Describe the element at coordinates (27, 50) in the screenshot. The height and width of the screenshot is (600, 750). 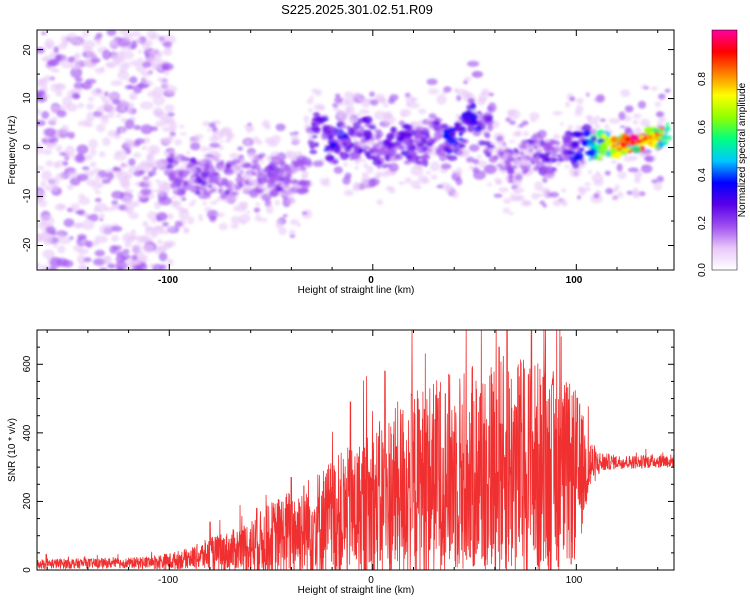
I see `heatmap-ytick-20: 20` at that location.